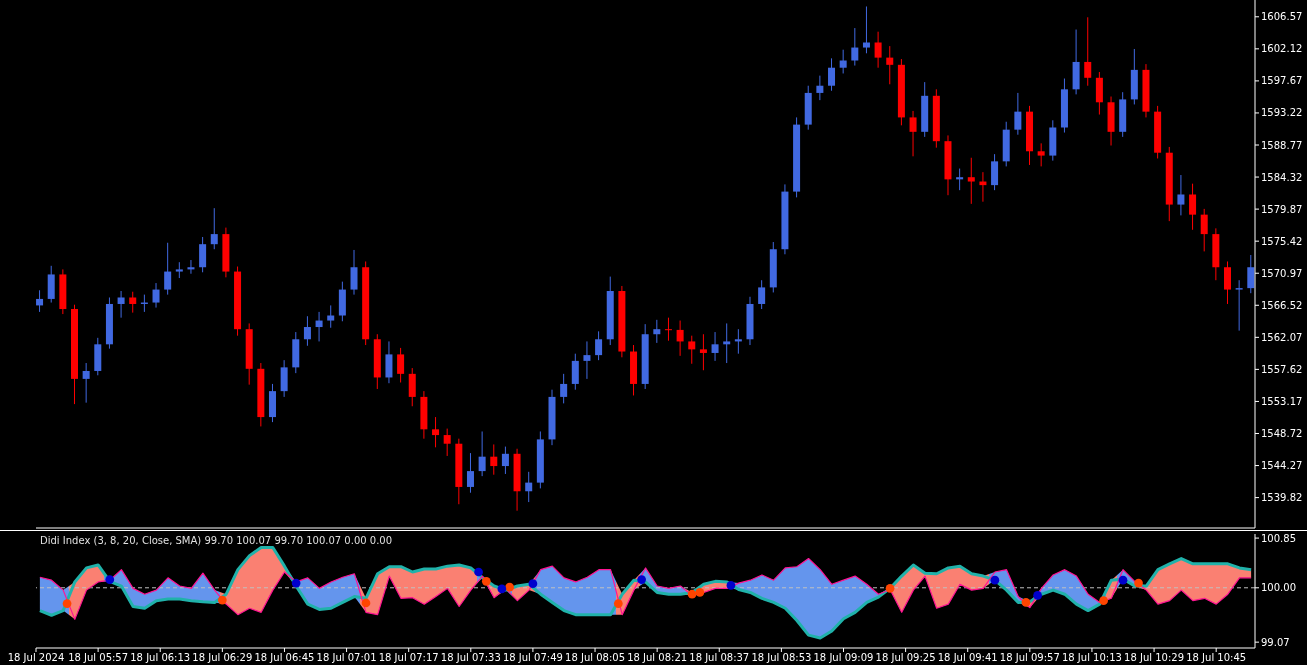 The image size is (1307, 665). I want to click on y-tick-label: 1579.87, so click(1282, 209).